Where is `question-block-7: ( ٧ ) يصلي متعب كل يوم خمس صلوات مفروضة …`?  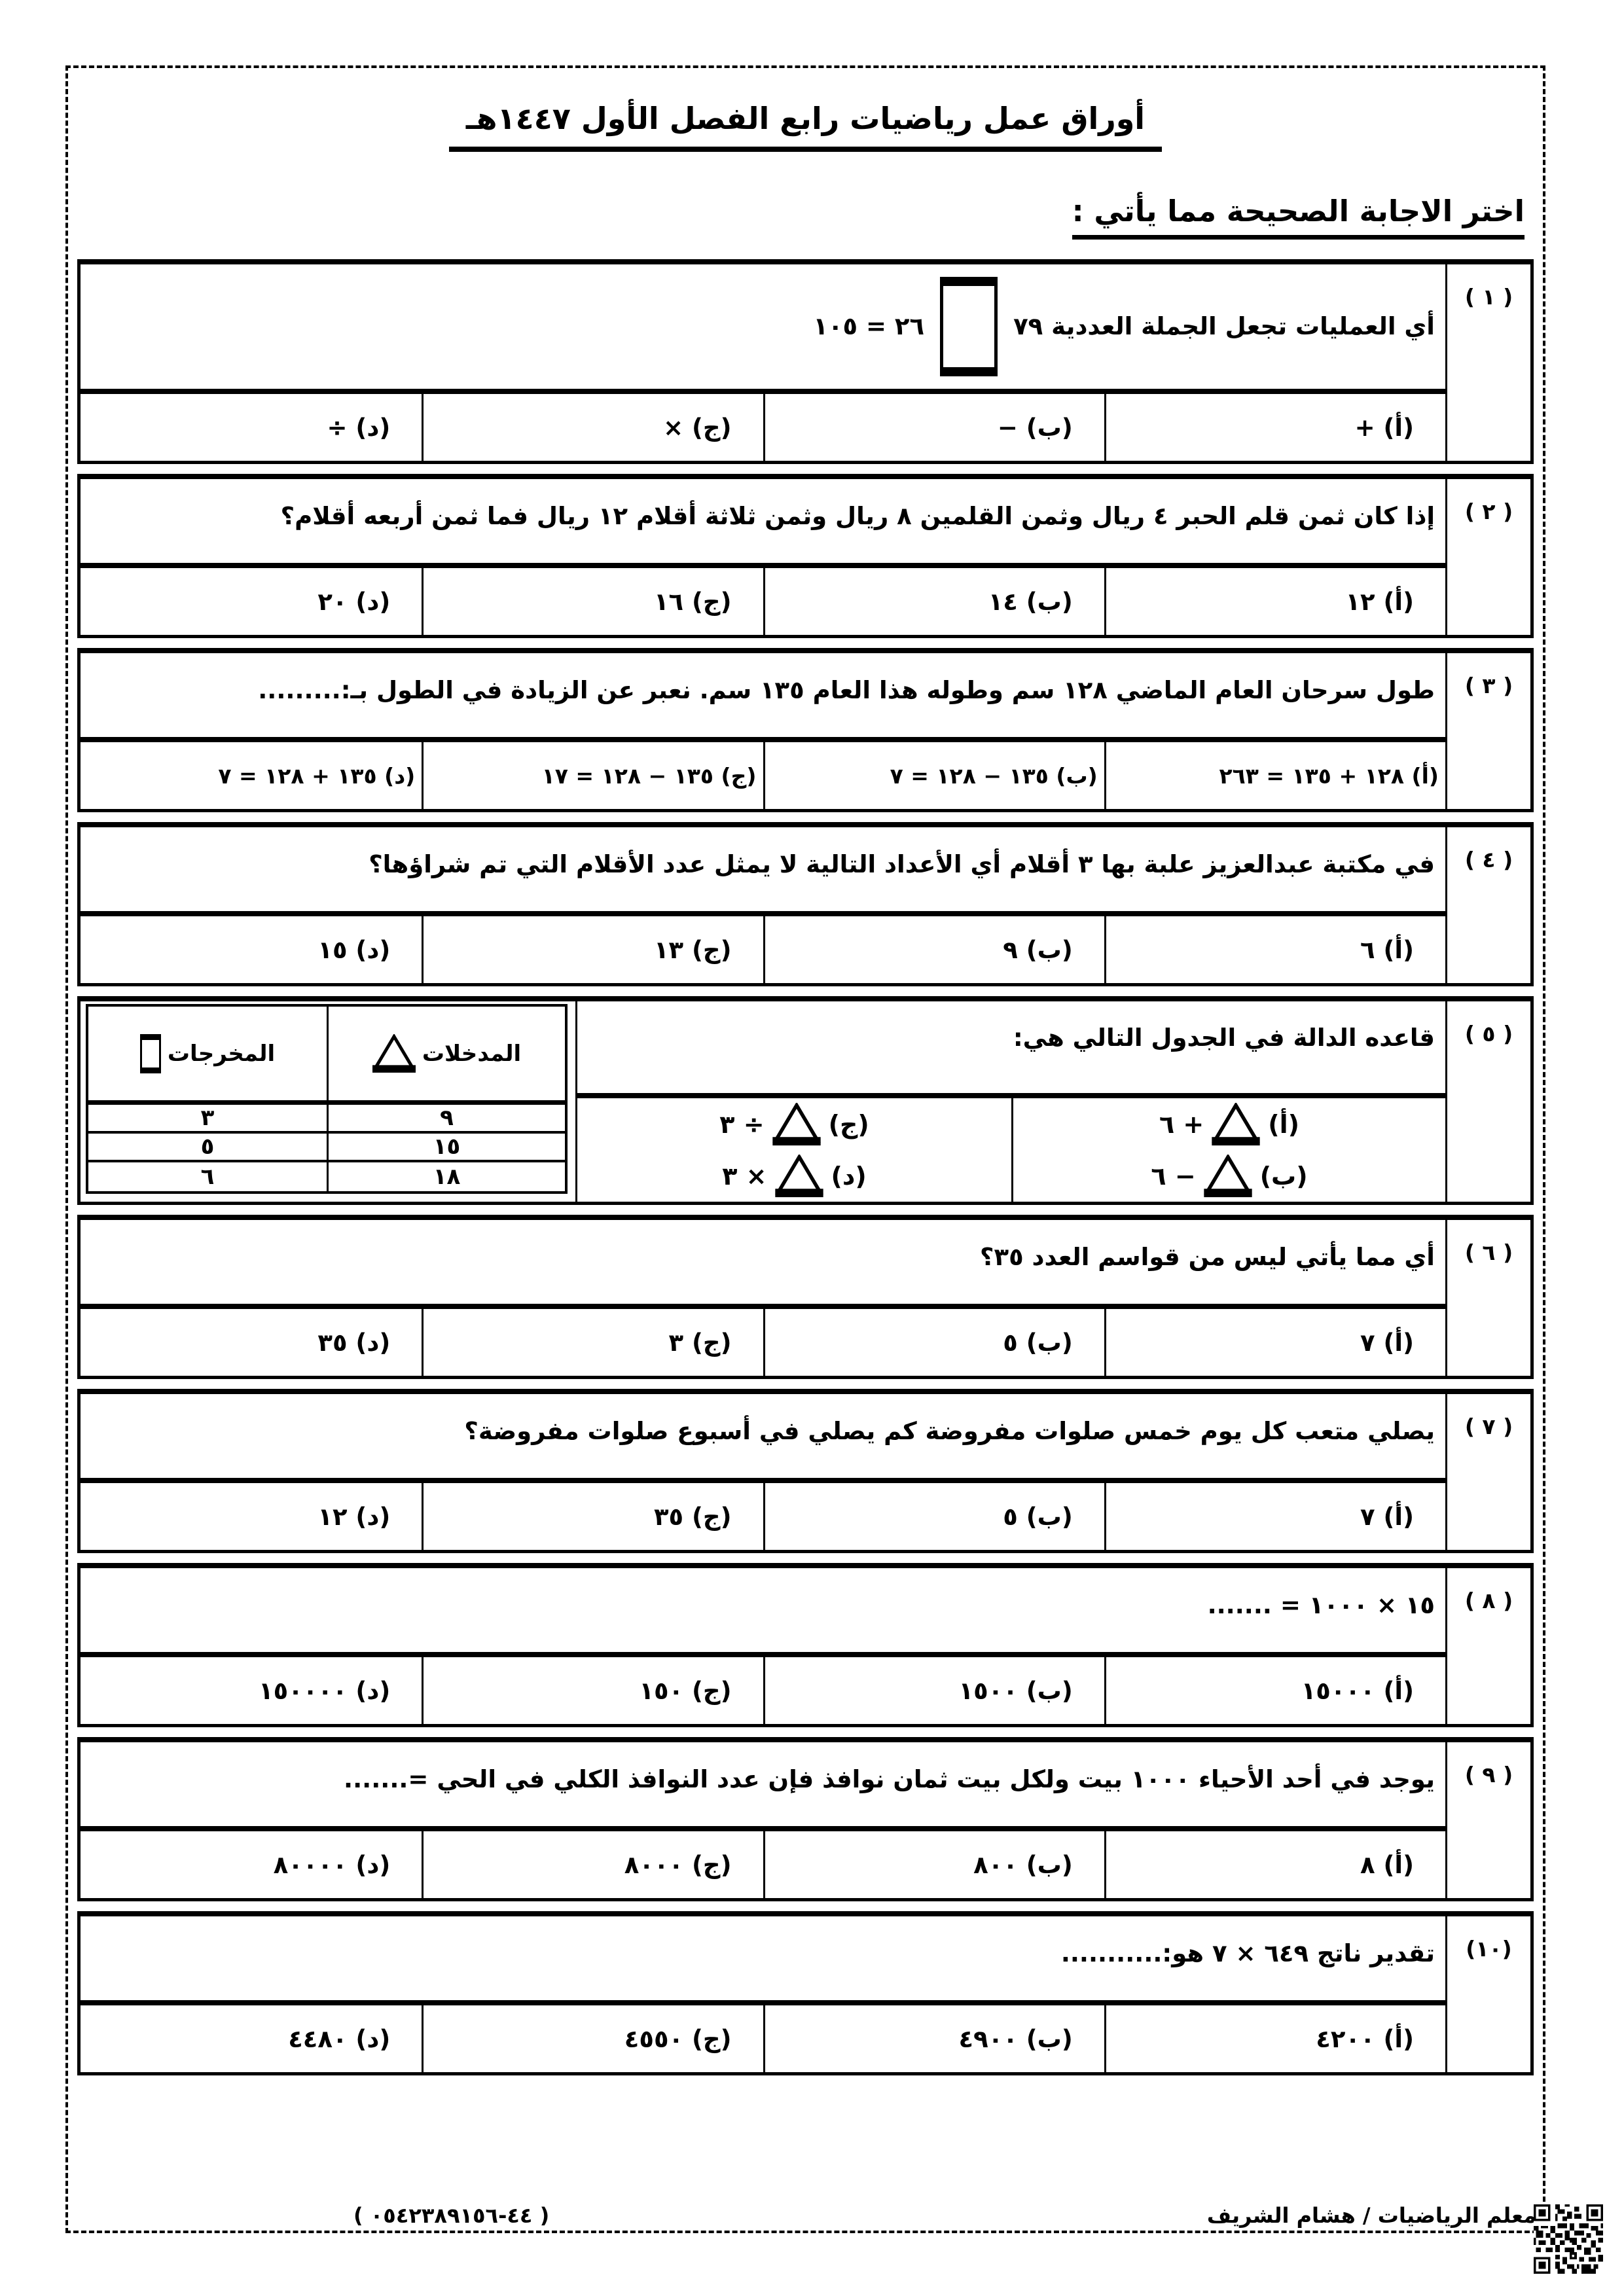 question-block-7: ( ٧ ) يصلي متعب كل يوم خمس صلوات مفروضة … is located at coordinates (805, 1471).